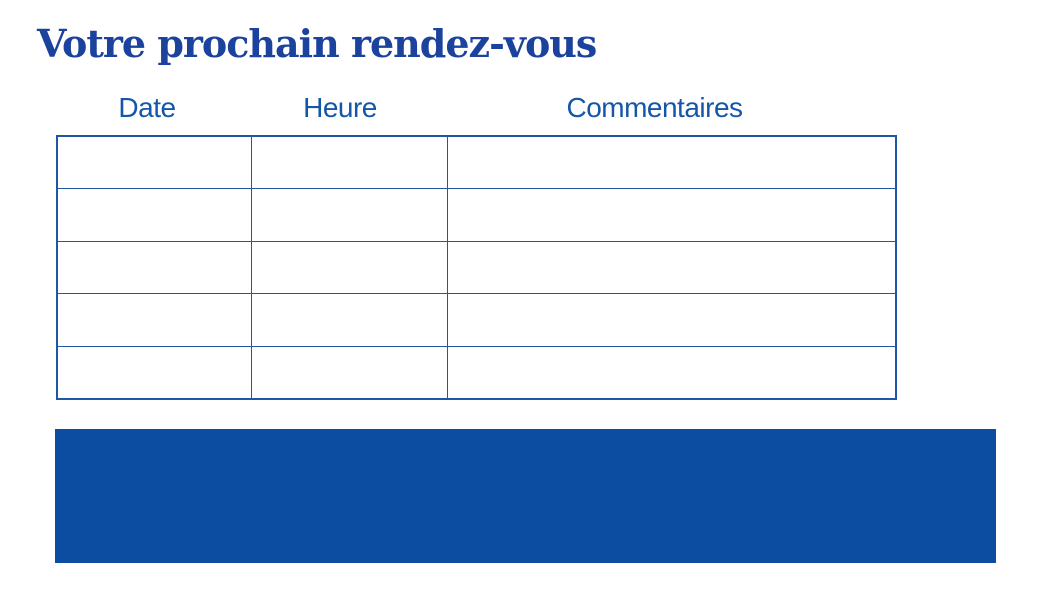 The height and width of the screenshot is (600, 1050). What do you see at coordinates (147, 107) in the screenshot?
I see `column-header-date: Date` at bounding box center [147, 107].